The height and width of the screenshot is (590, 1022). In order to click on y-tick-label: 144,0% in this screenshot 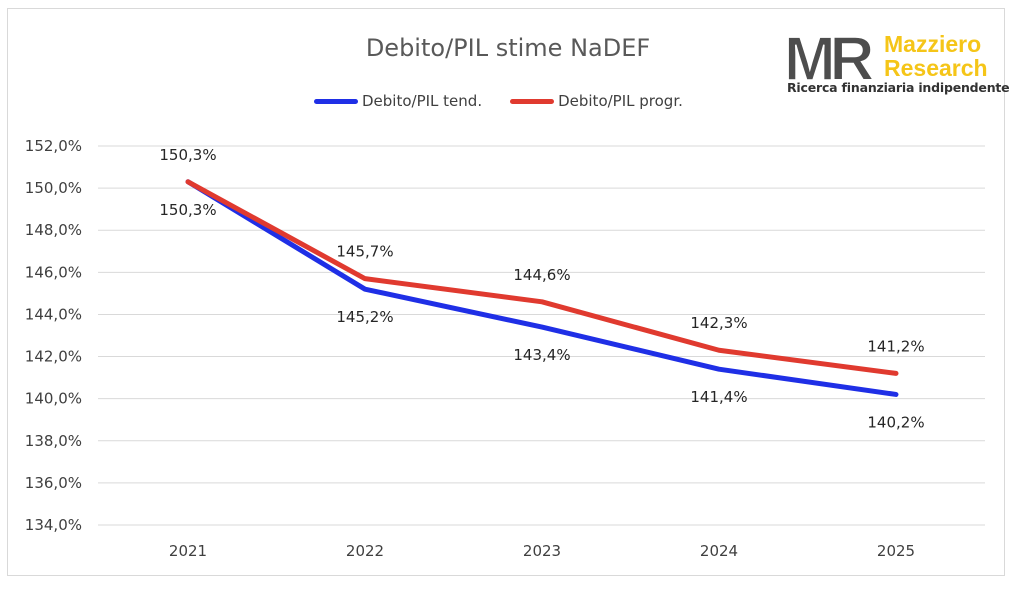, I will do `click(53, 314)`.